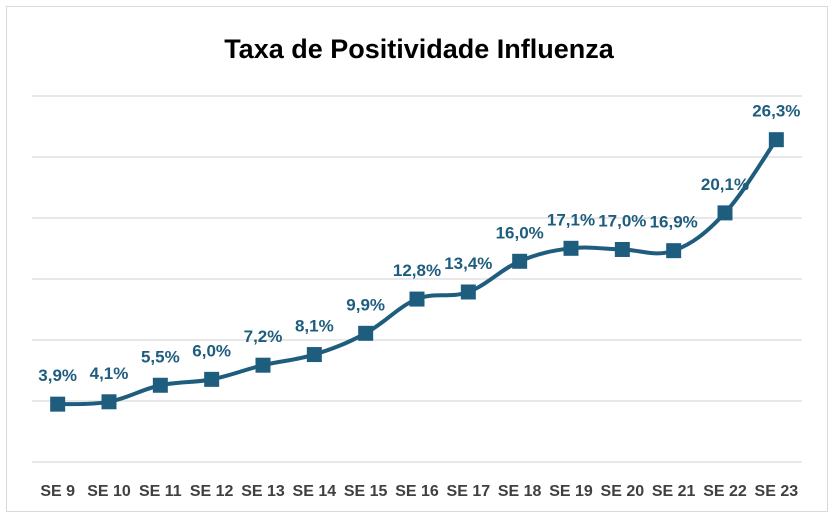 The image size is (838, 520). What do you see at coordinates (109, 373) in the screenshot?
I see `data-label-2: 4,1%` at bounding box center [109, 373].